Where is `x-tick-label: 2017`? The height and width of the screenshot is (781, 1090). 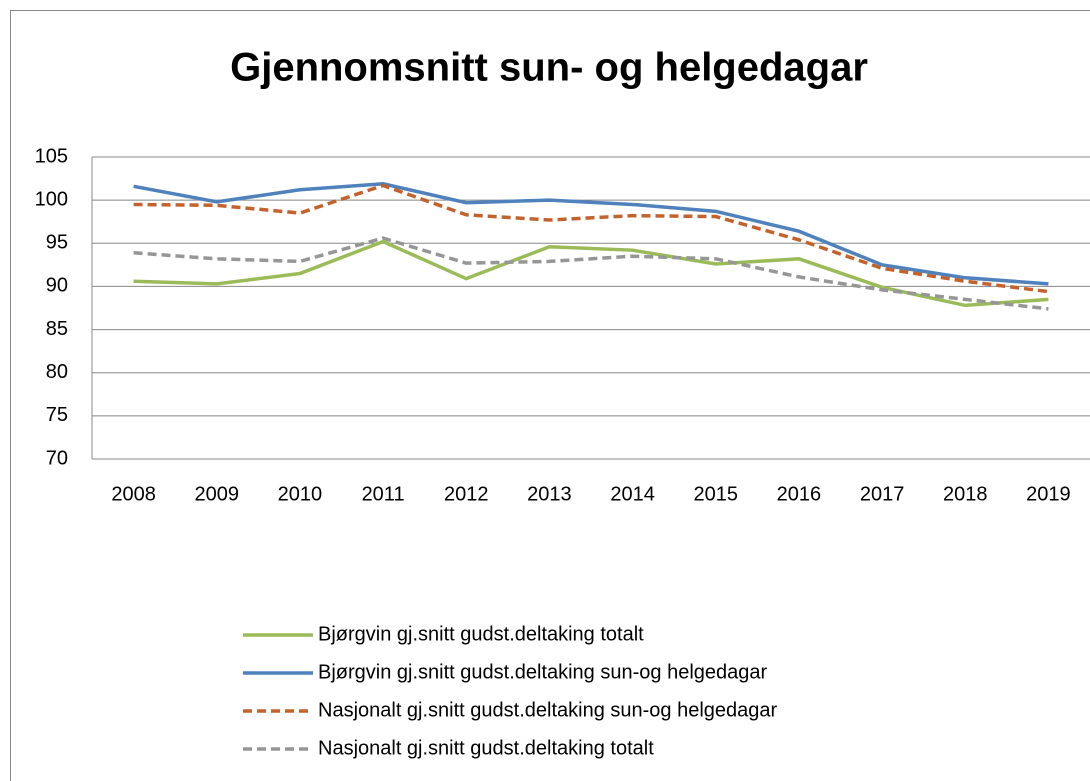
x-tick-label: 2017 is located at coordinates (882, 494).